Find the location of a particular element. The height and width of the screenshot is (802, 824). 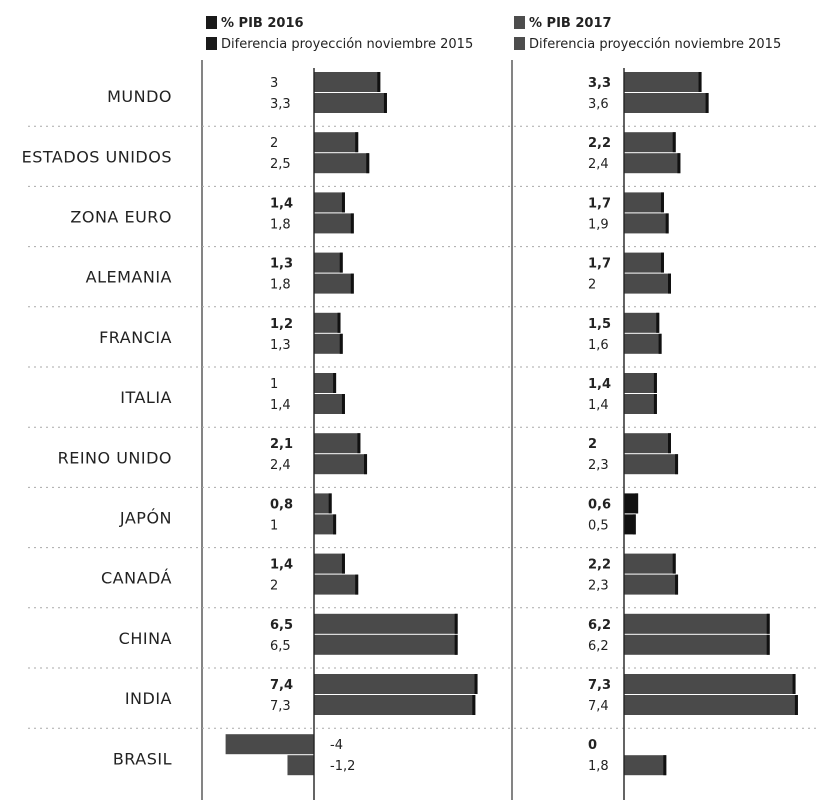

data-label: 2,1 is located at coordinates (281, 444).